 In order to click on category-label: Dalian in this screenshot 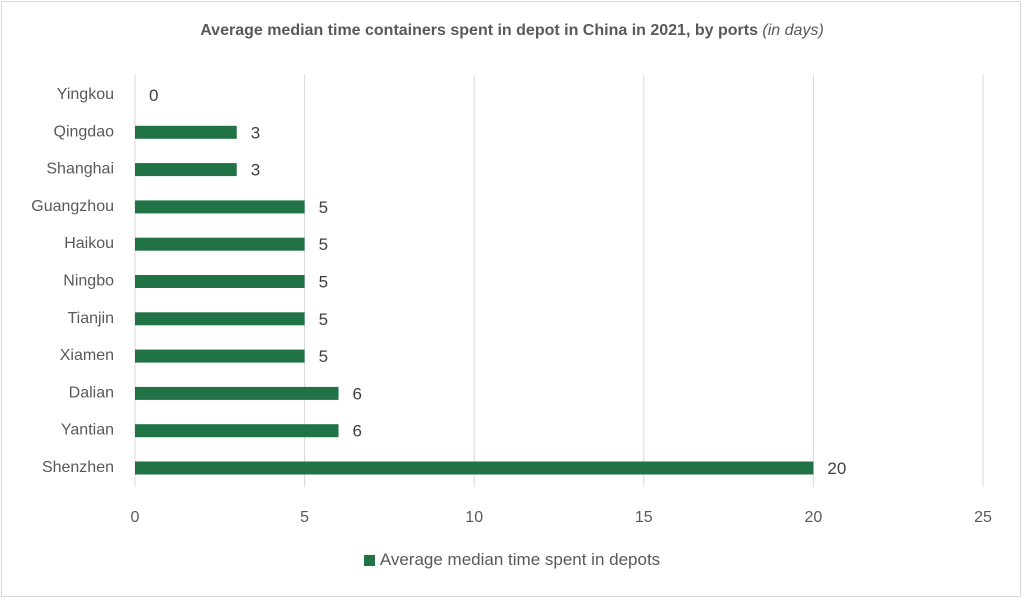, I will do `click(91, 392)`.